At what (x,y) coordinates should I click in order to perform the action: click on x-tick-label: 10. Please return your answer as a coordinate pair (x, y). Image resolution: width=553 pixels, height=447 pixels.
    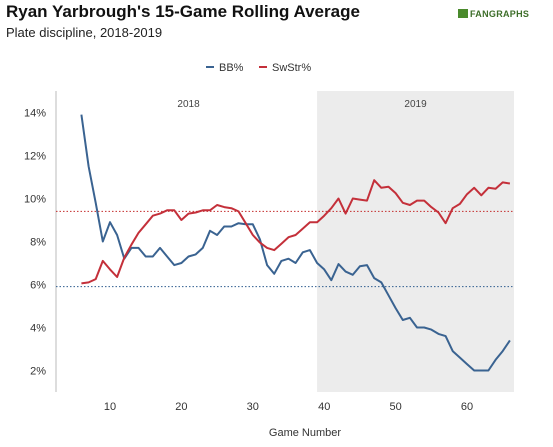
    Looking at the image, I should click on (110, 407).